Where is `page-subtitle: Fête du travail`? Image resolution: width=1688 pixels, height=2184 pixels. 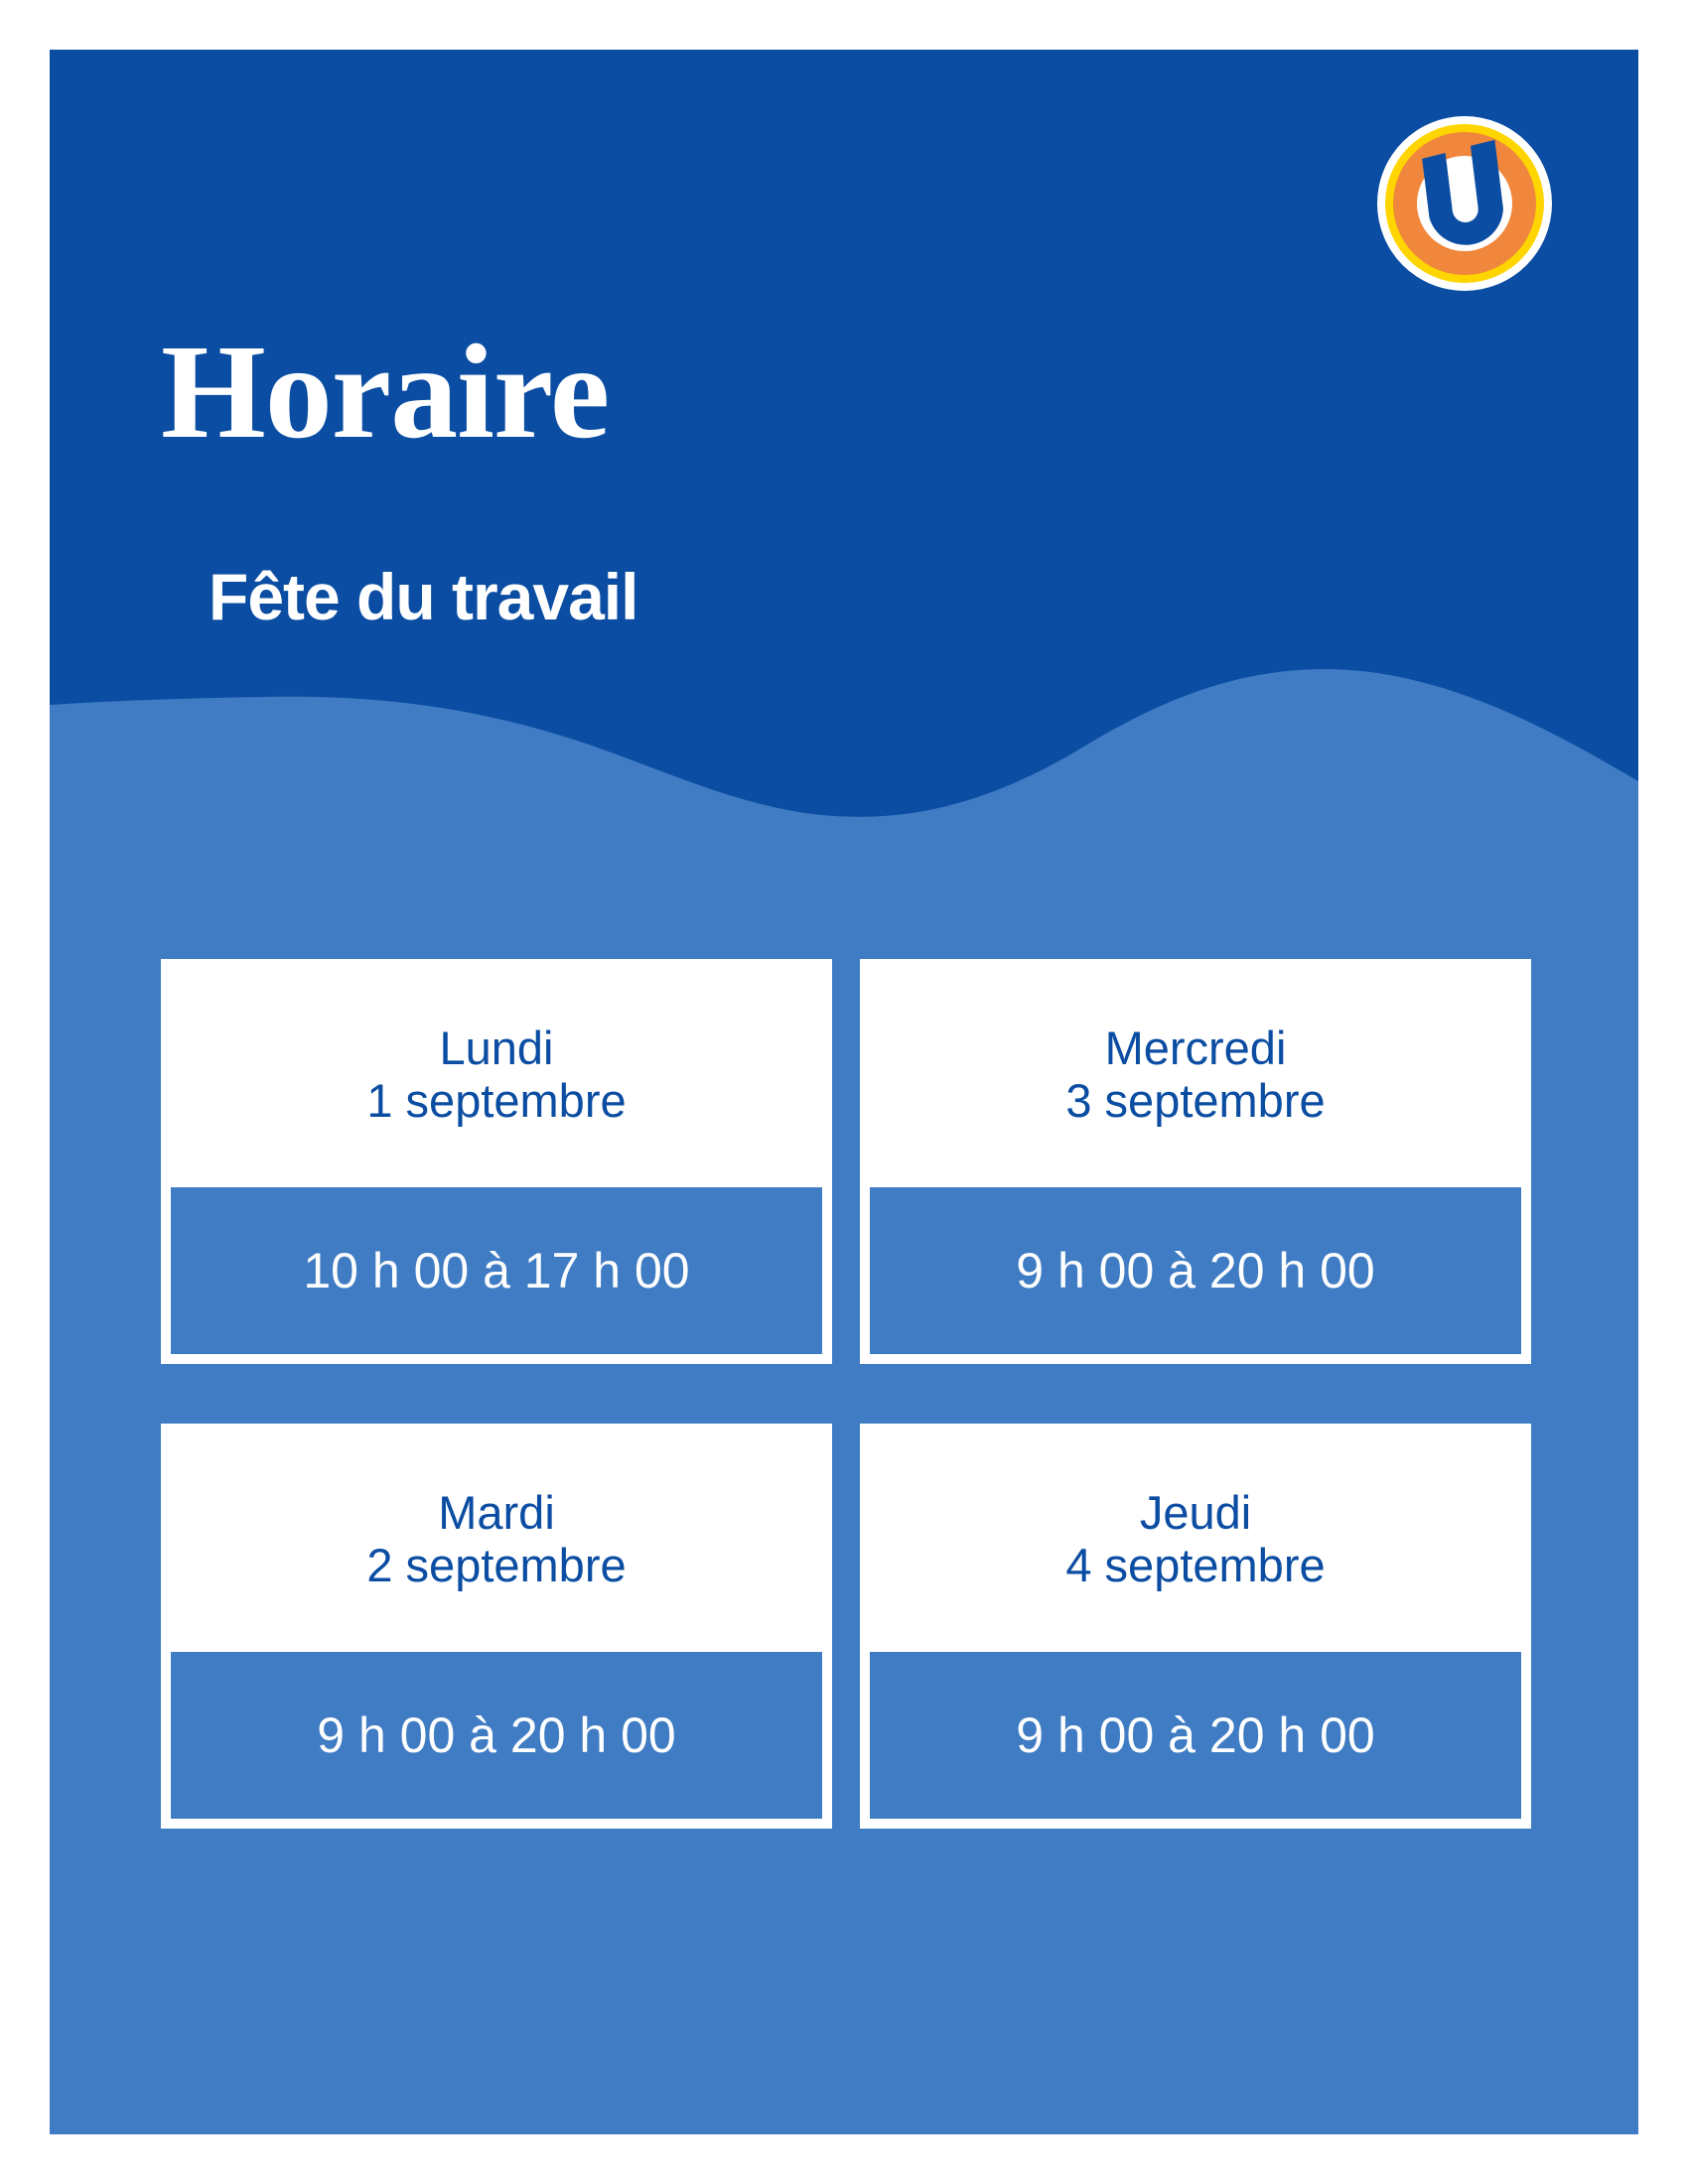
page-subtitle: Fête du travail is located at coordinates (423, 596).